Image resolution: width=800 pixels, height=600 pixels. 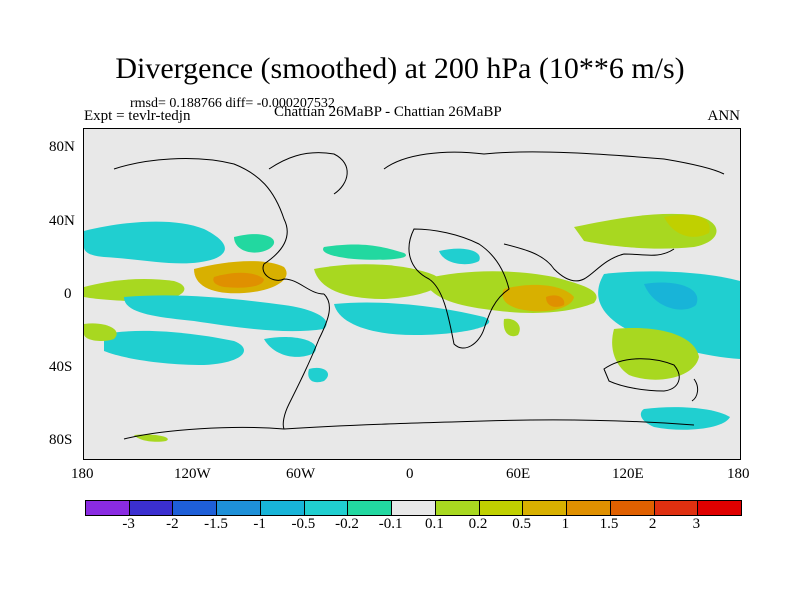 What do you see at coordinates (390, 524) in the screenshot?
I see `colorbar-label: -0.1` at bounding box center [390, 524].